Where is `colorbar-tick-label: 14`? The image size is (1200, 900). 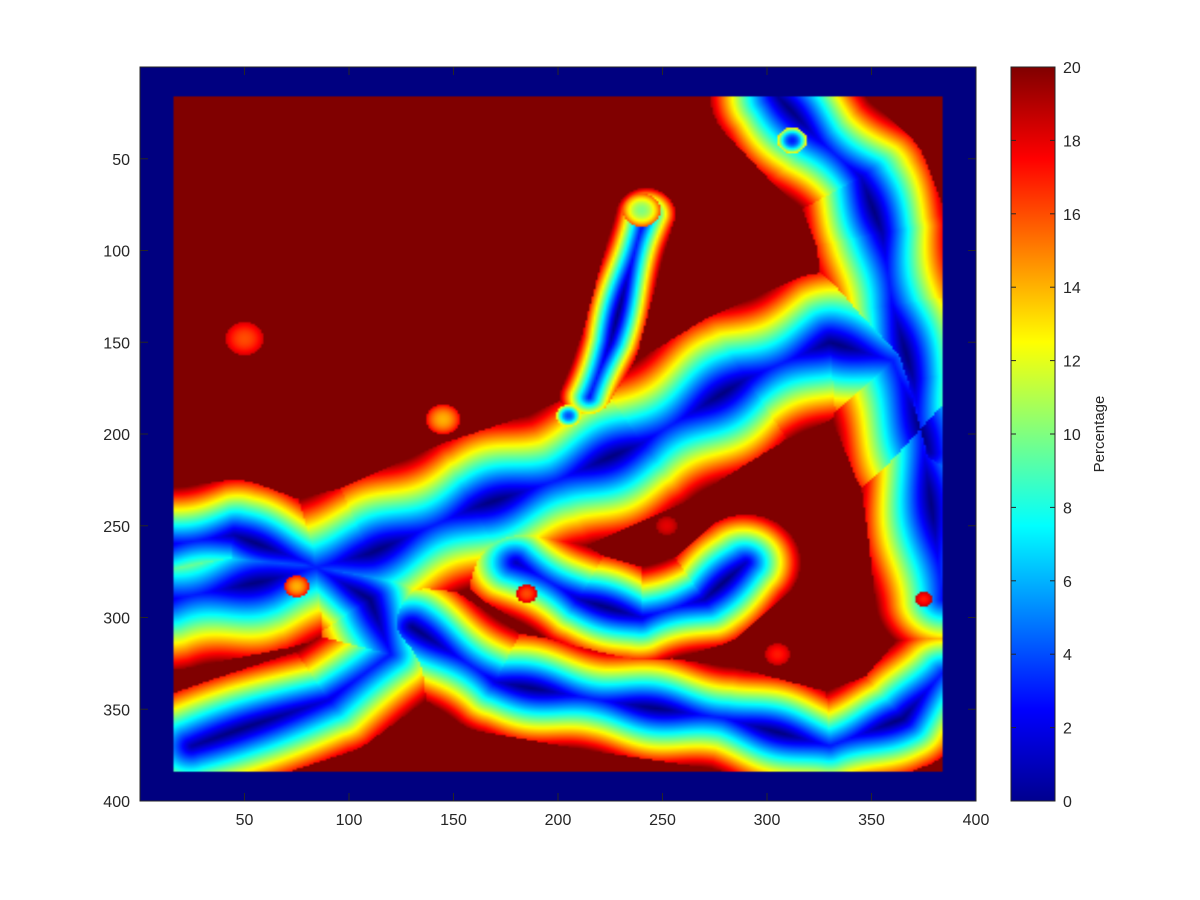 colorbar-tick-label: 14 is located at coordinates (1072, 288).